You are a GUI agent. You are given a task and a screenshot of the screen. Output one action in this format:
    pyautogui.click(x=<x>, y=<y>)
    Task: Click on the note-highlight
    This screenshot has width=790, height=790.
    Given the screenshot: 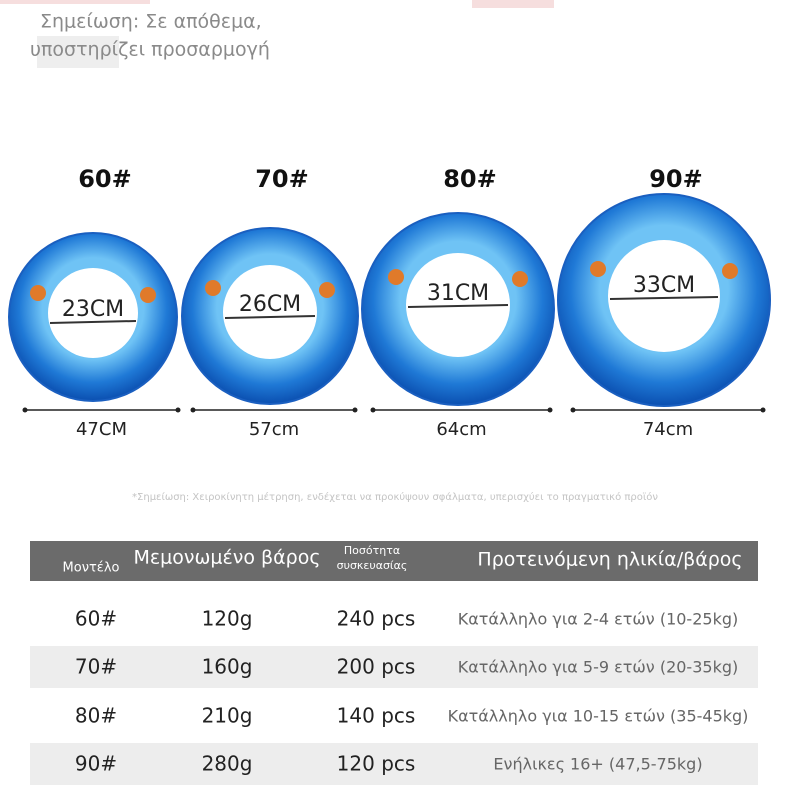 What is the action you would take?
    pyautogui.click(x=78, y=52)
    